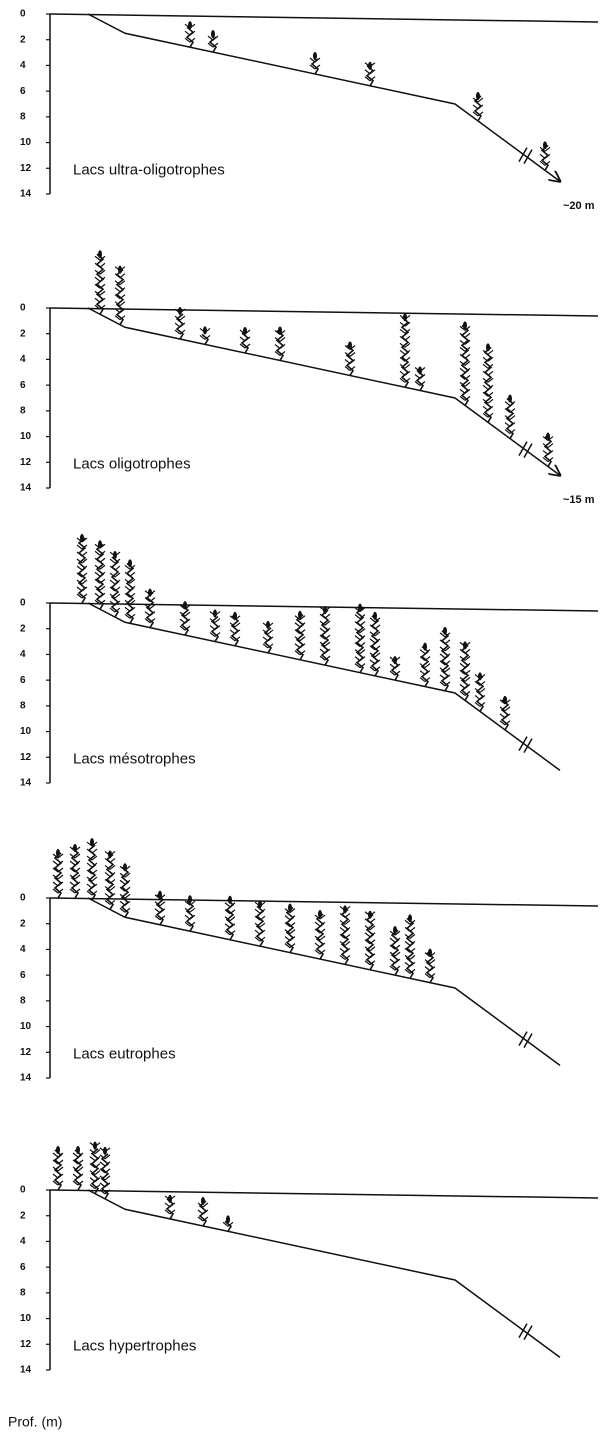 The image size is (608, 1445). What do you see at coordinates (324, 687) in the screenshot?
I see `lake-bottom` at bounding box center [324, 687].